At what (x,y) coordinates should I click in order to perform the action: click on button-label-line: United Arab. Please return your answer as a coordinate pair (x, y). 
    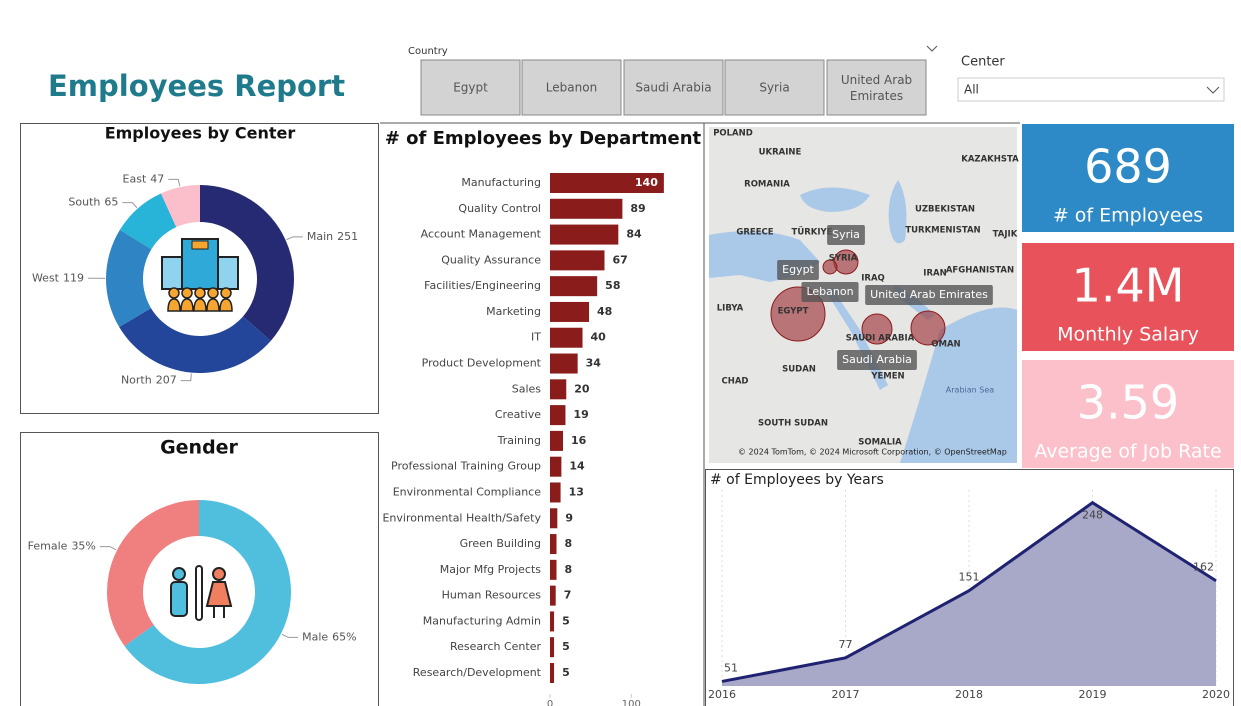
    Looking at the image, I should click on (876, 80).